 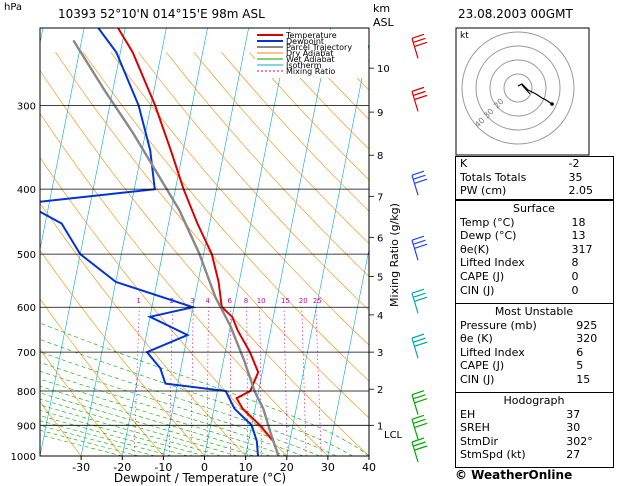 I want to click on stmspd-value: 27, so click(x=573, y=455).